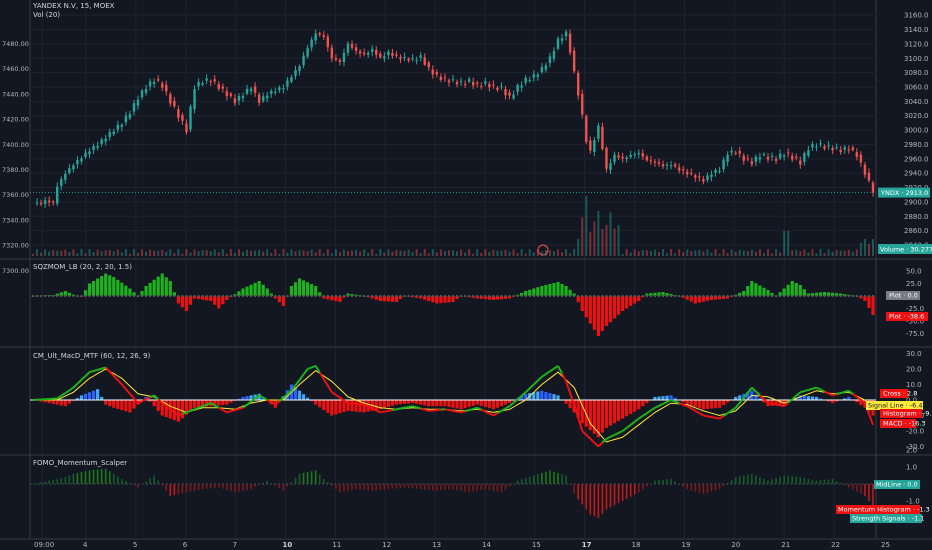 The height and width of the screenshot is (550, 932). I want to click on right-price-tick: 3040.0, so click(916, 102).